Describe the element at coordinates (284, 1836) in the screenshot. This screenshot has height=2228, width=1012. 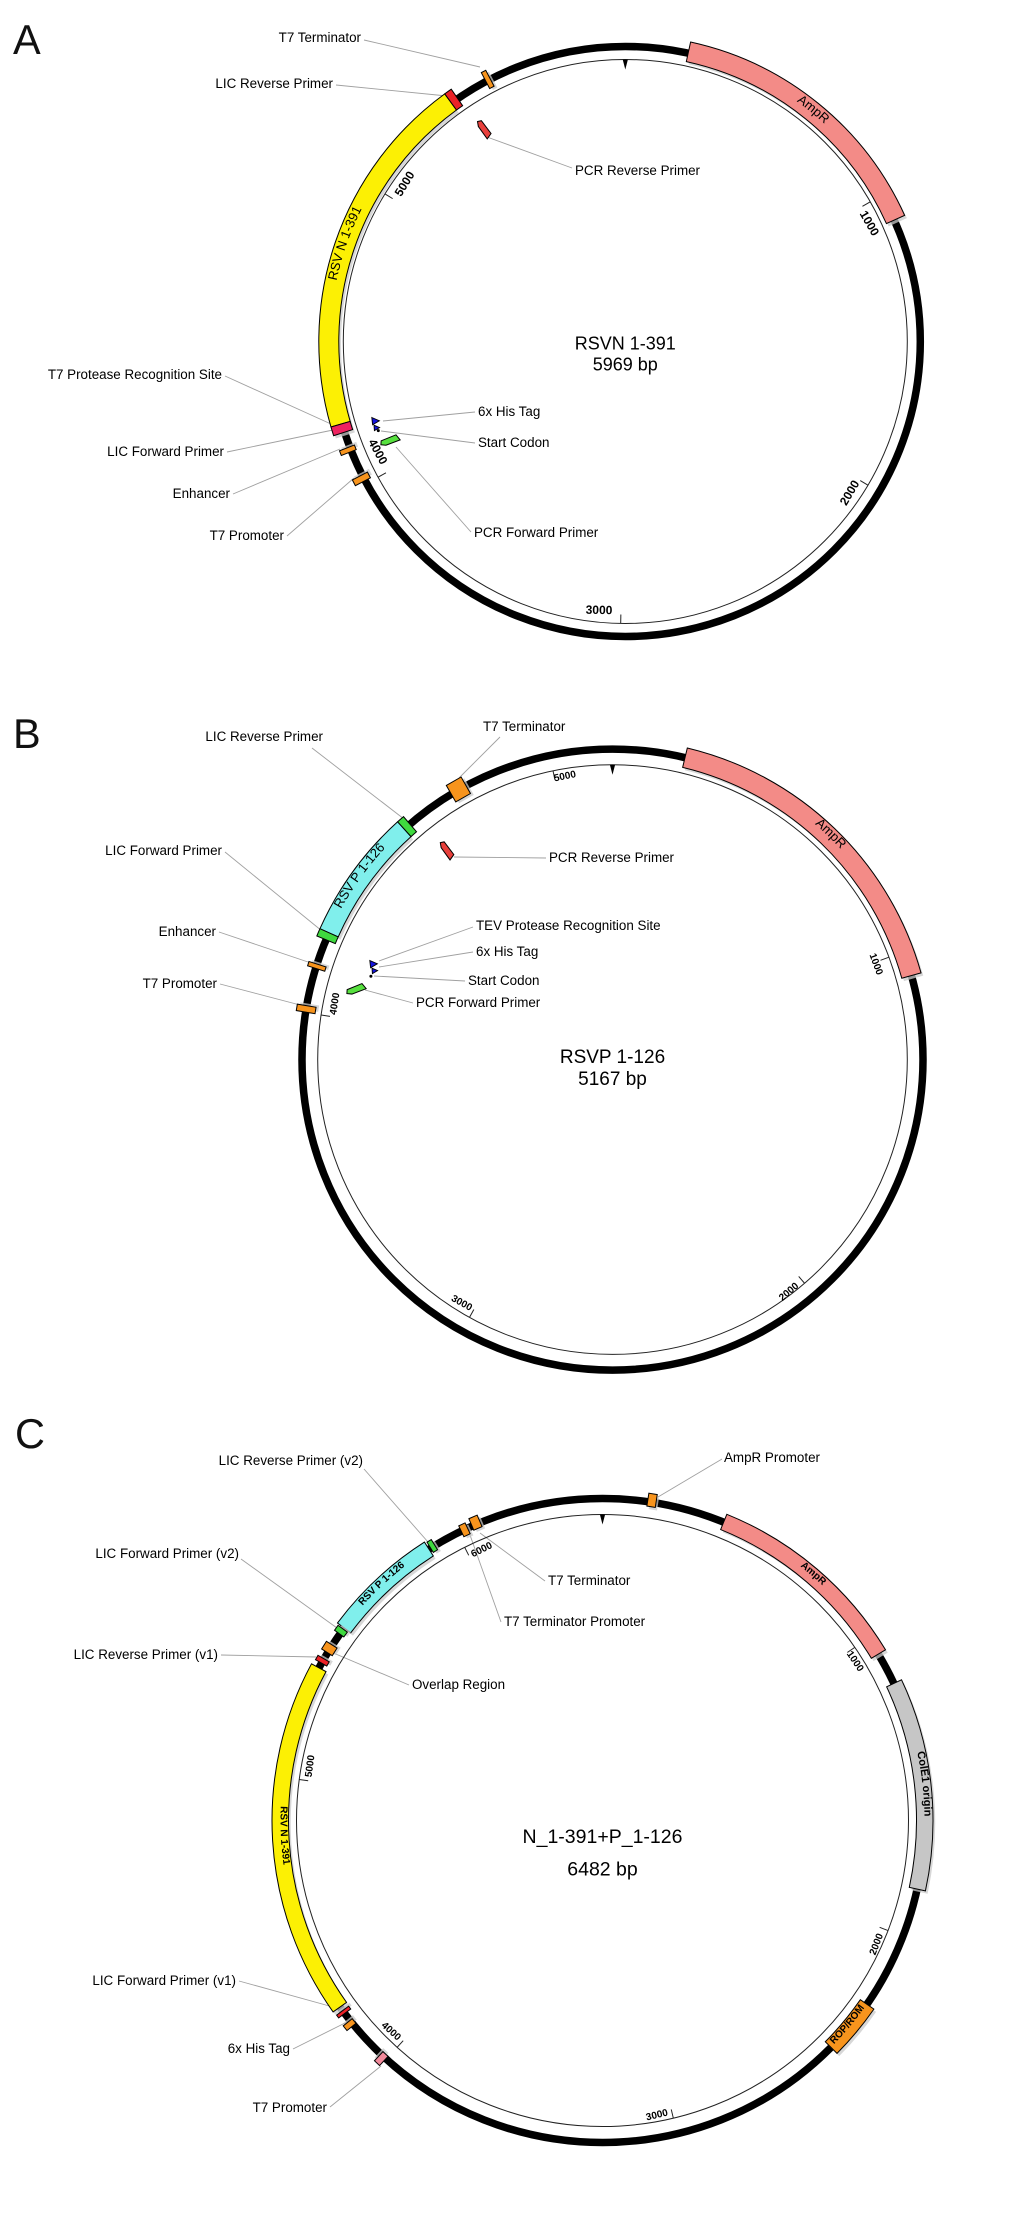
I see `svg-text: RSV N 1-391` at that location.